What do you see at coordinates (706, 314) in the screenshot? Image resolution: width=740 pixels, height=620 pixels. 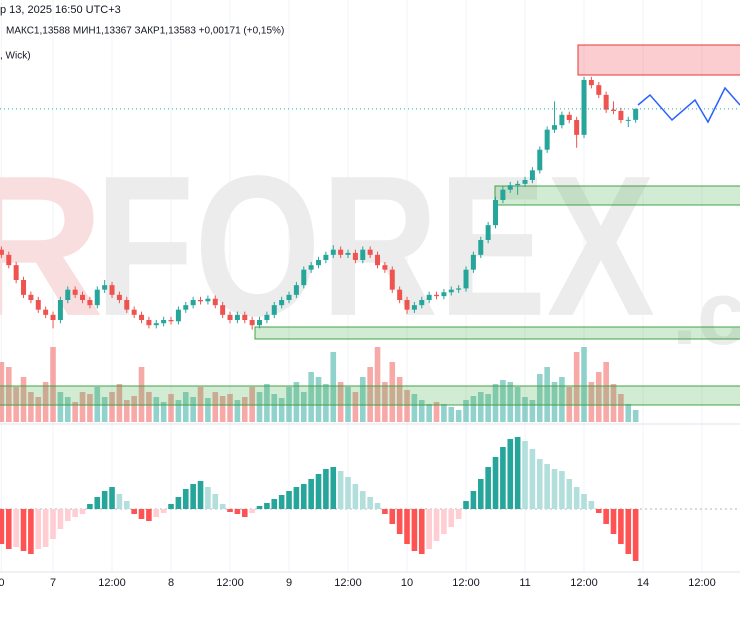 I see `watermark-tail: .c` at bounding box center [706, 314].